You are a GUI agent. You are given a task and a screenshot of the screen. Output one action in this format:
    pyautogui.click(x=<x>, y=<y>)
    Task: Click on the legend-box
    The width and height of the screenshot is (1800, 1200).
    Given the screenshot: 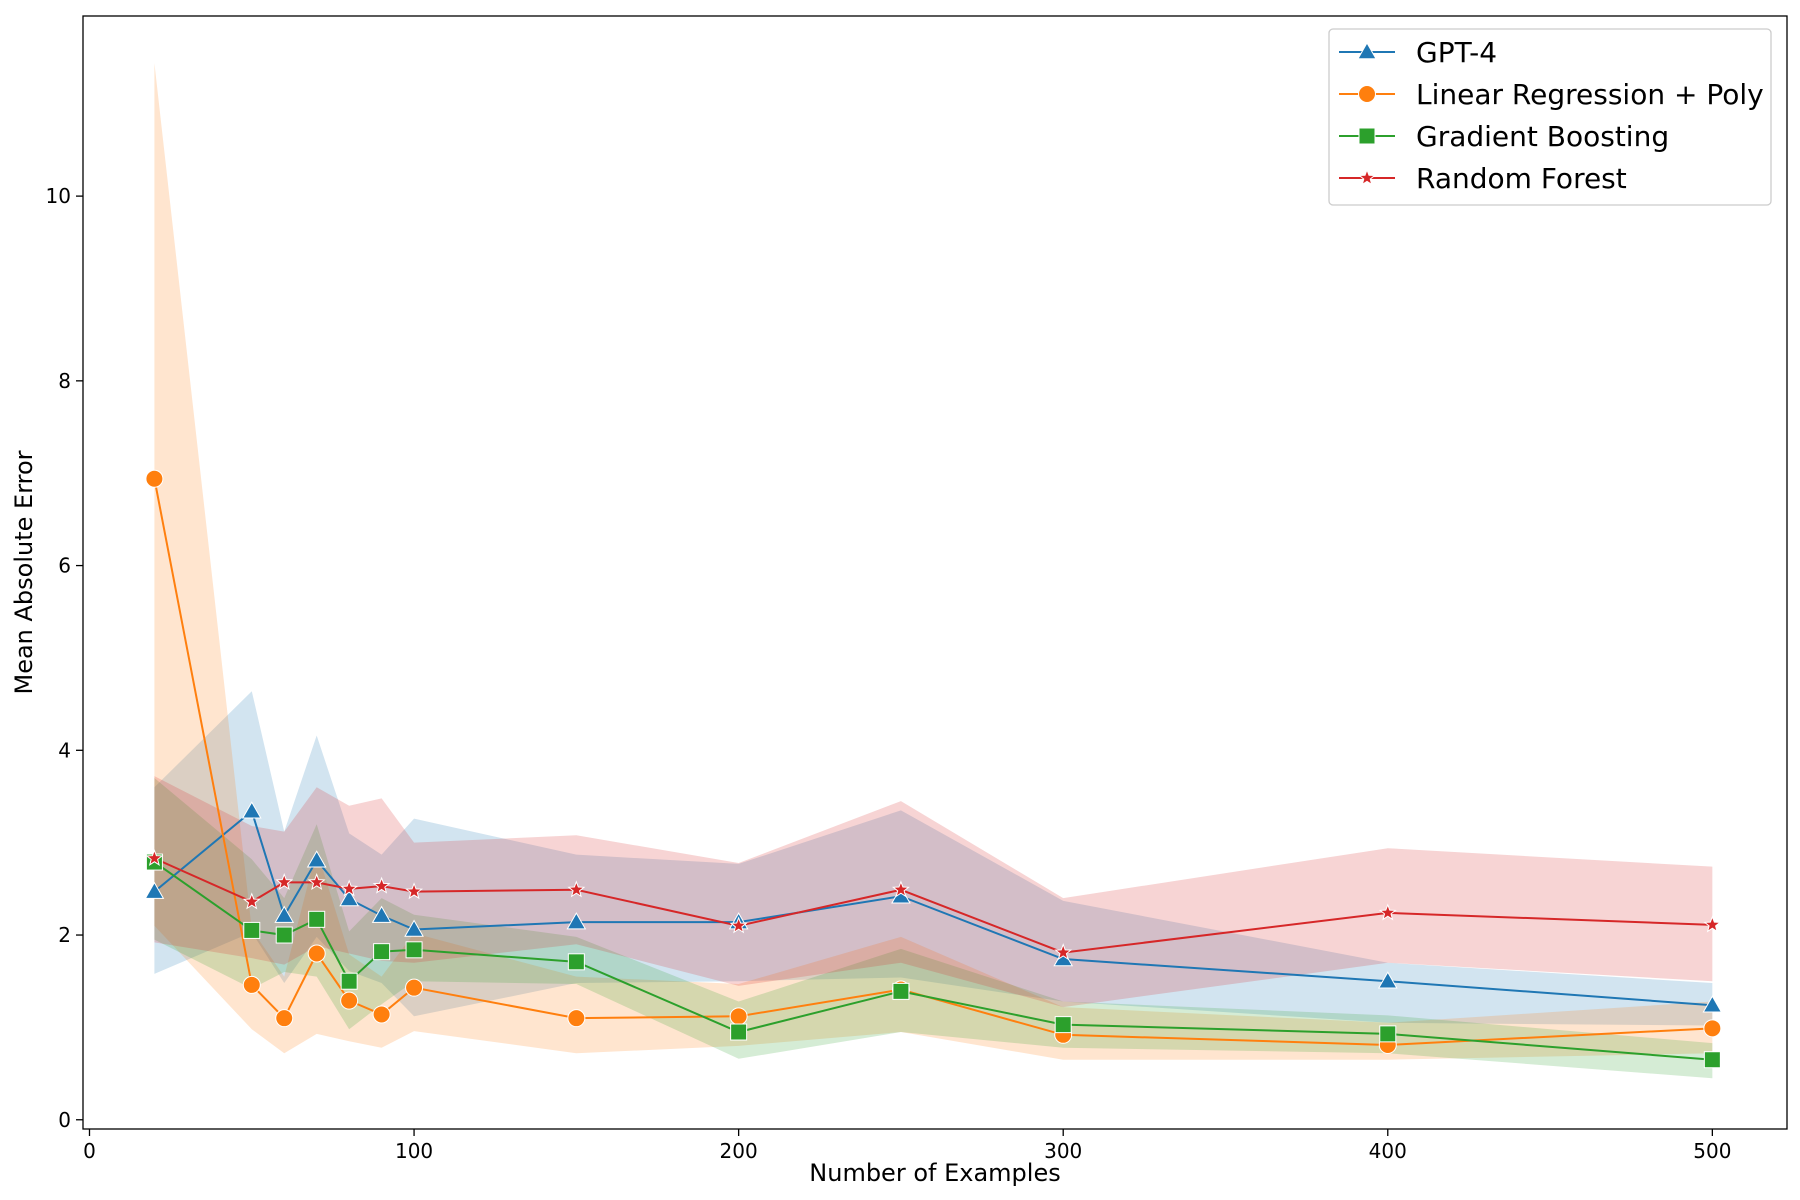 What is the action you would take?
    pyautogui.click(x=1550, y=117)
    